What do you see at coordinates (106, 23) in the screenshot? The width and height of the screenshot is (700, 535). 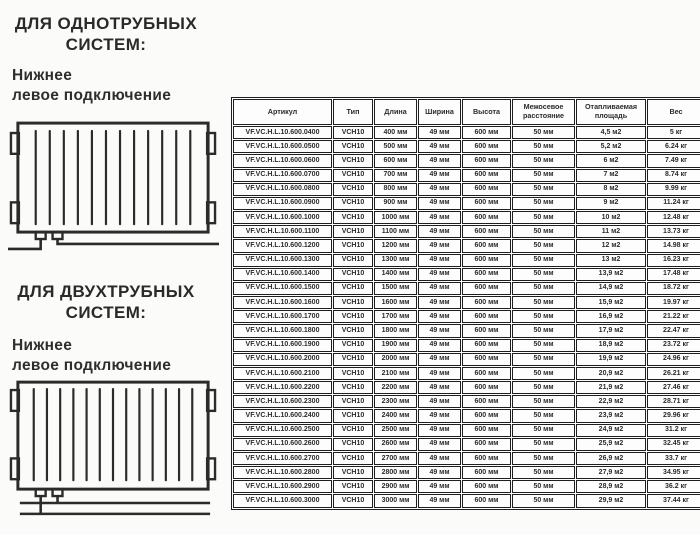 I see `section-title-line: ДЛЯ ОДНОТРУБНЫХ` at bounding box center [106, 23].